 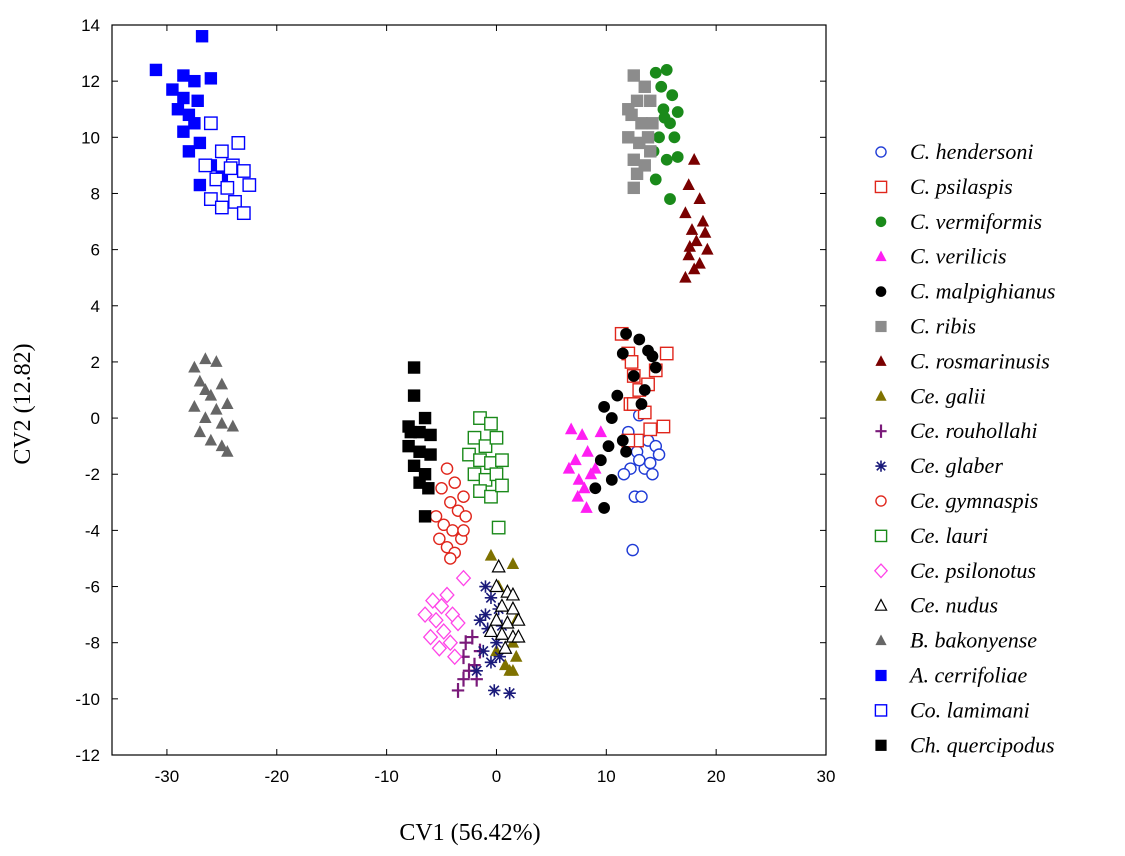 What do you see at coordinates (958, 256) in the screenshot?
I see `legend-label: C. verilicis` at bounding box center [958, 256].